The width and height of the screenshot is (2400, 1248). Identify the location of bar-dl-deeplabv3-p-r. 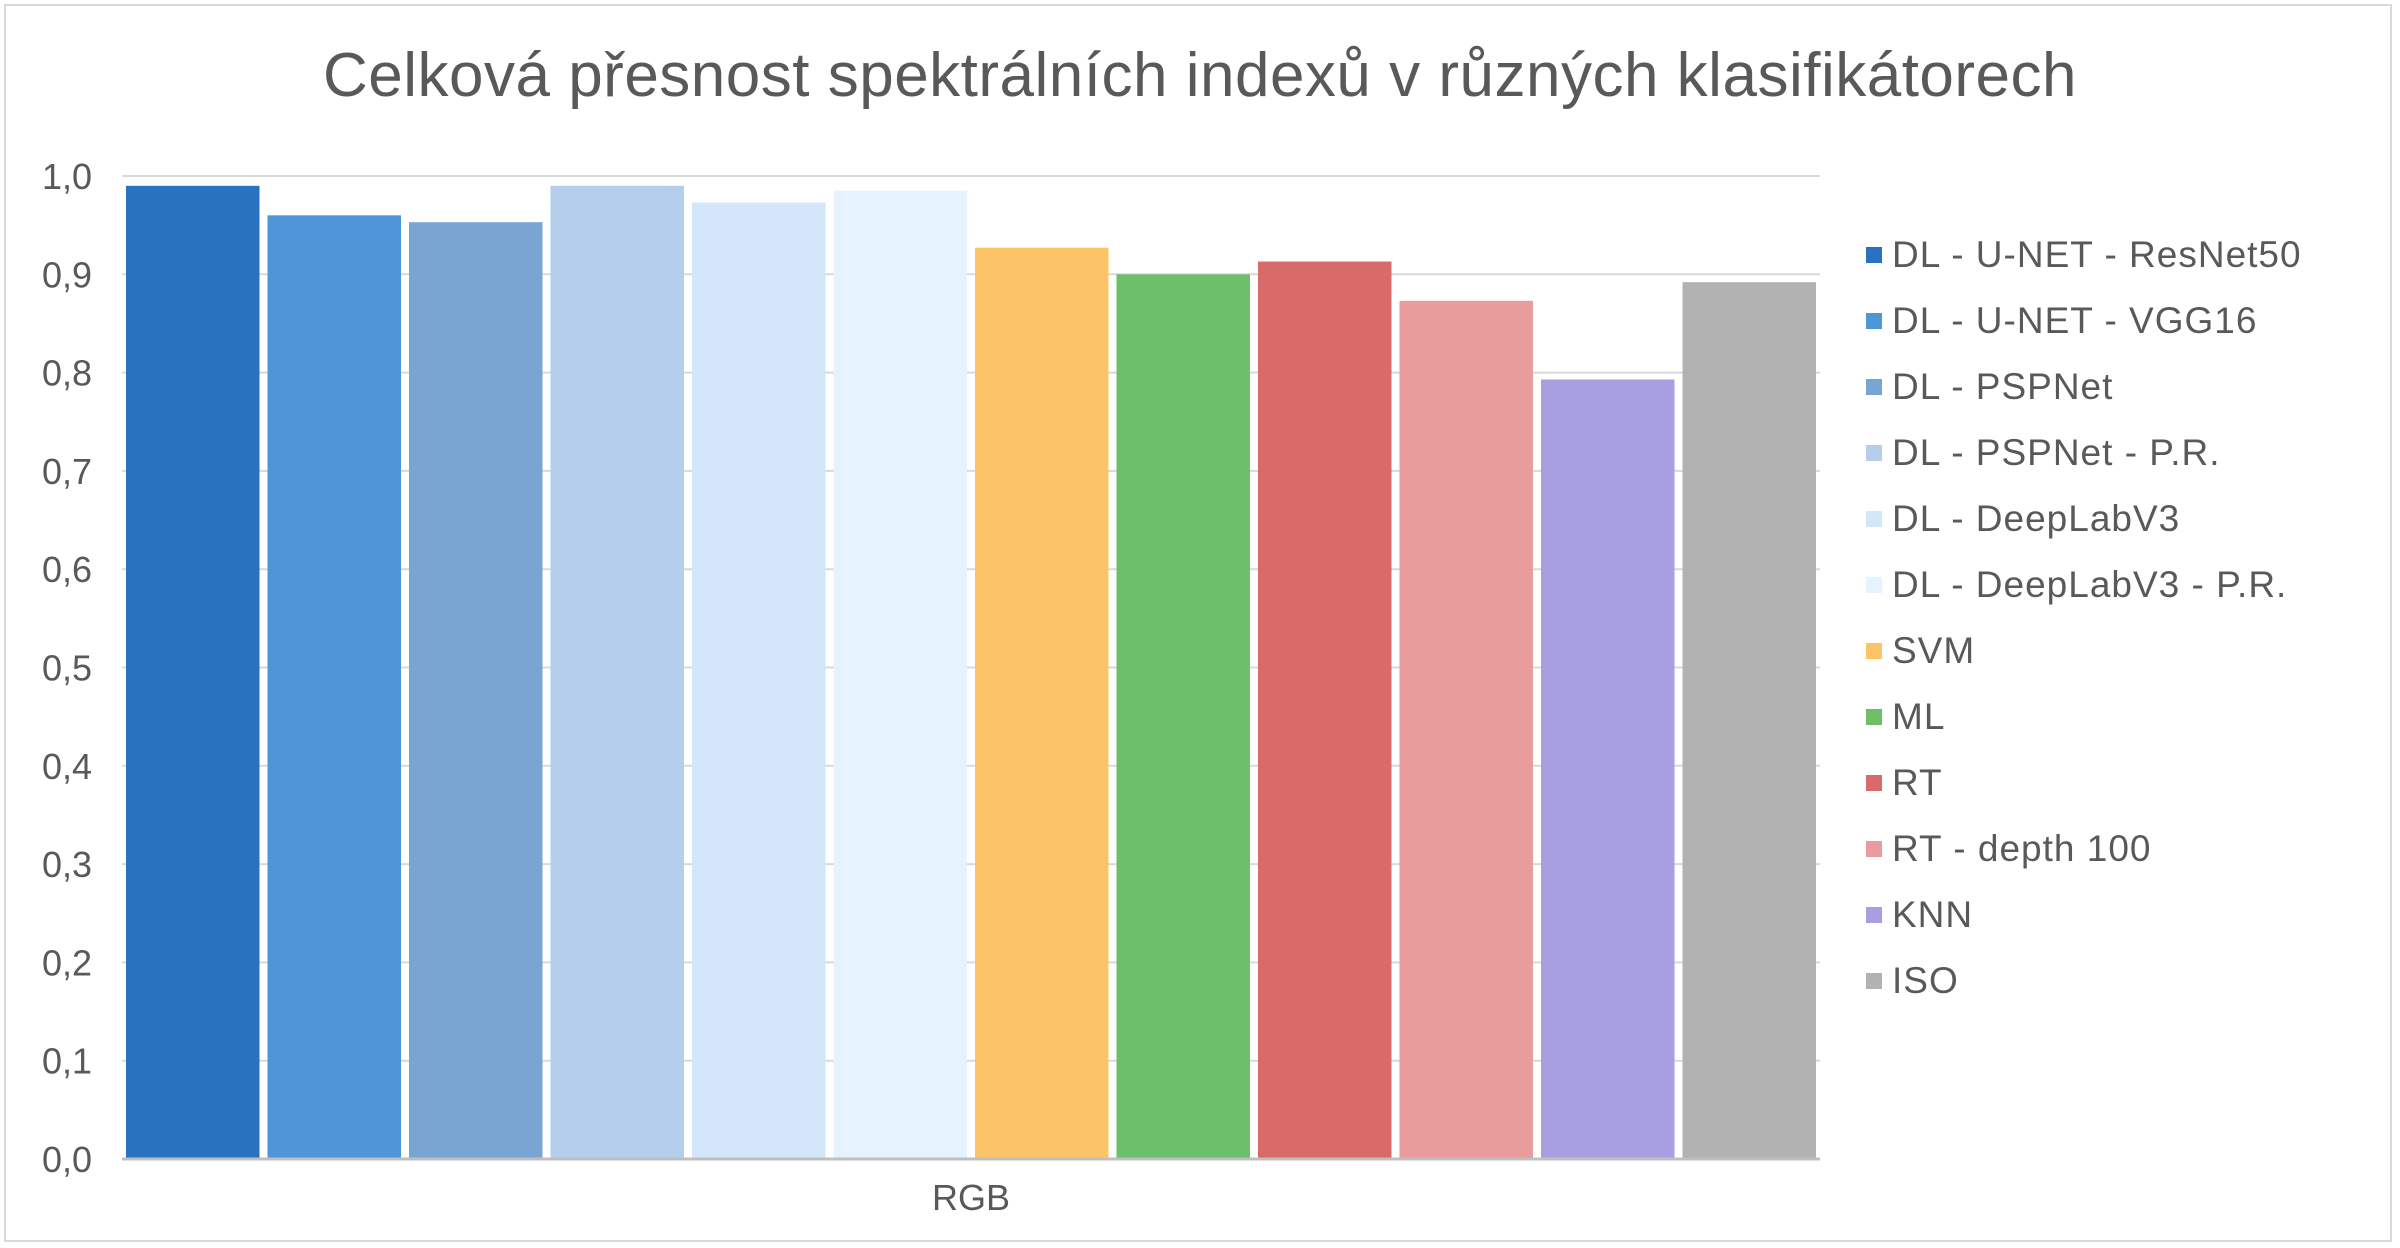
(900, 674).